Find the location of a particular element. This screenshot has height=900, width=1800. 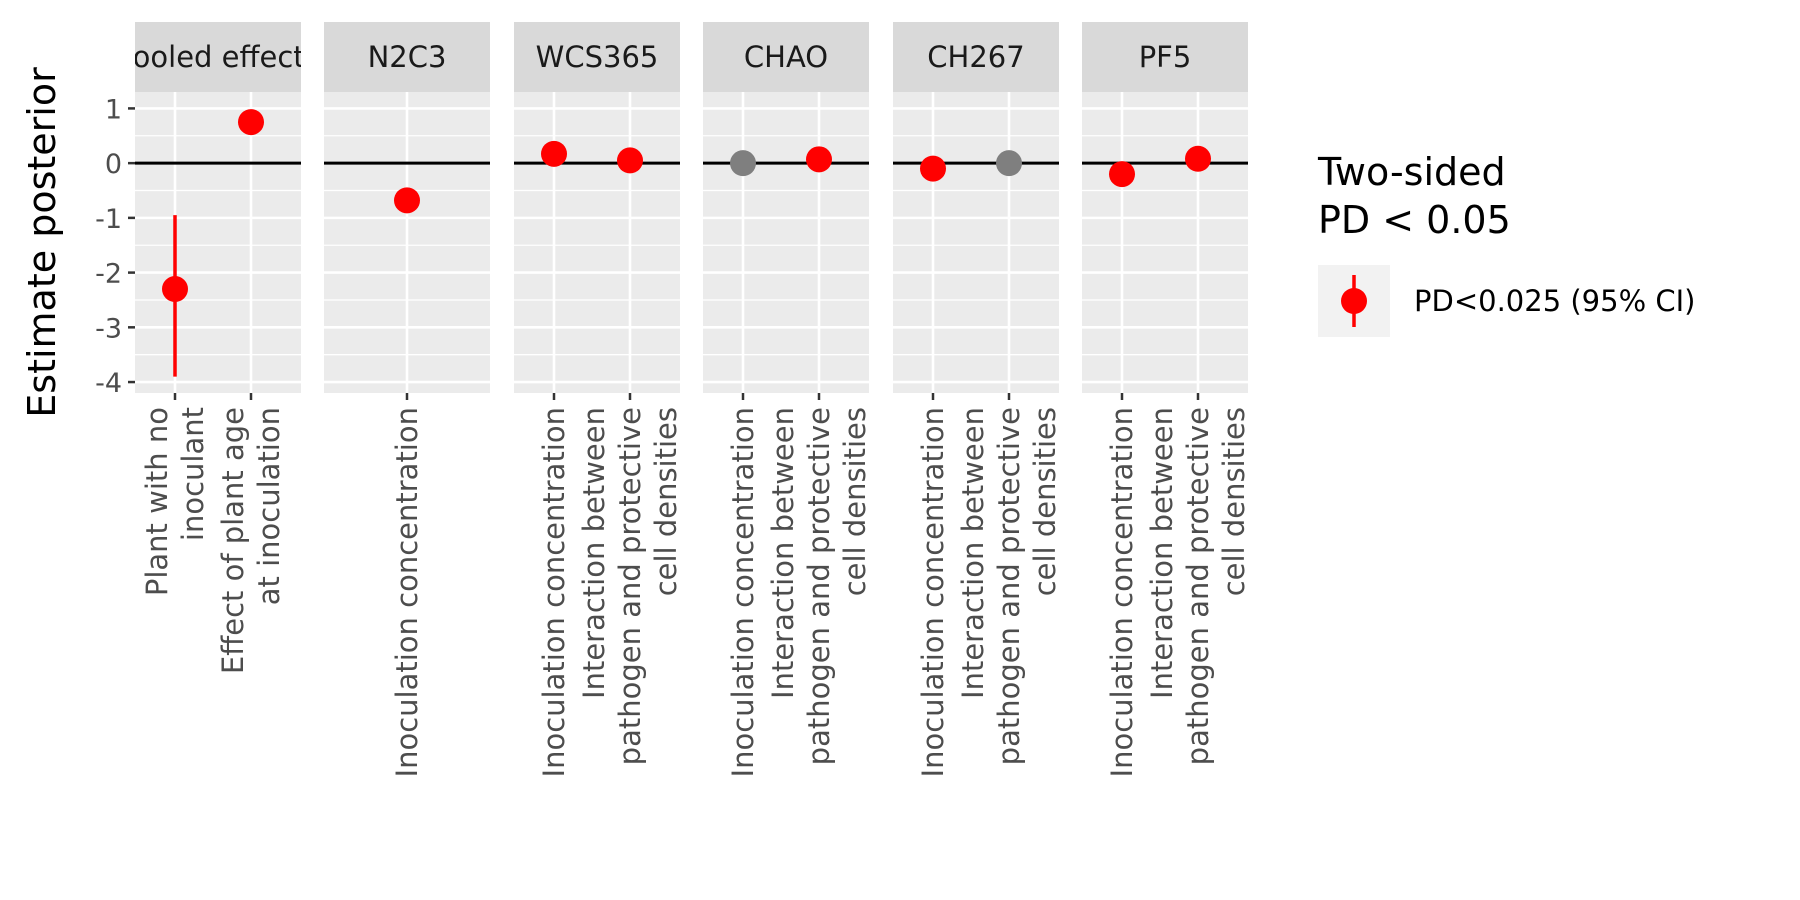

y-axis: Estimate posterior 1 0 -1 -2 -3 -4 is located at coordinates (77, 242).